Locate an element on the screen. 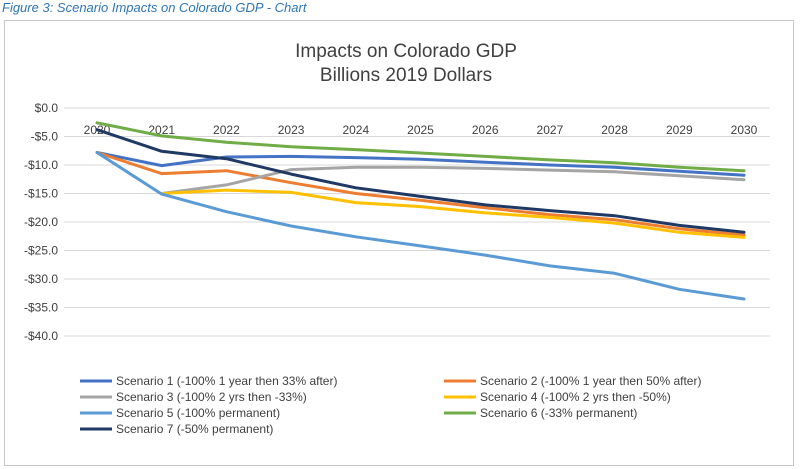 This screenshot has height=469, width=800. legend-label-5: Scenario 5 (-100% permanent) is located at coordinates (198, 413).